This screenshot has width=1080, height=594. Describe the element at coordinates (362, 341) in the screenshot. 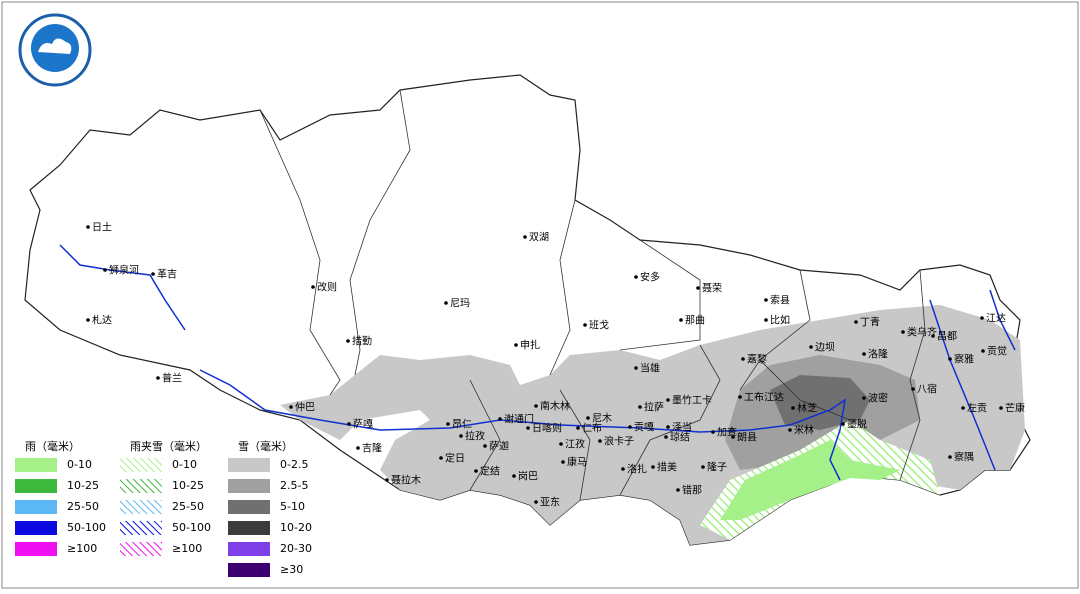

I see `city-label: 措勤` at that location.